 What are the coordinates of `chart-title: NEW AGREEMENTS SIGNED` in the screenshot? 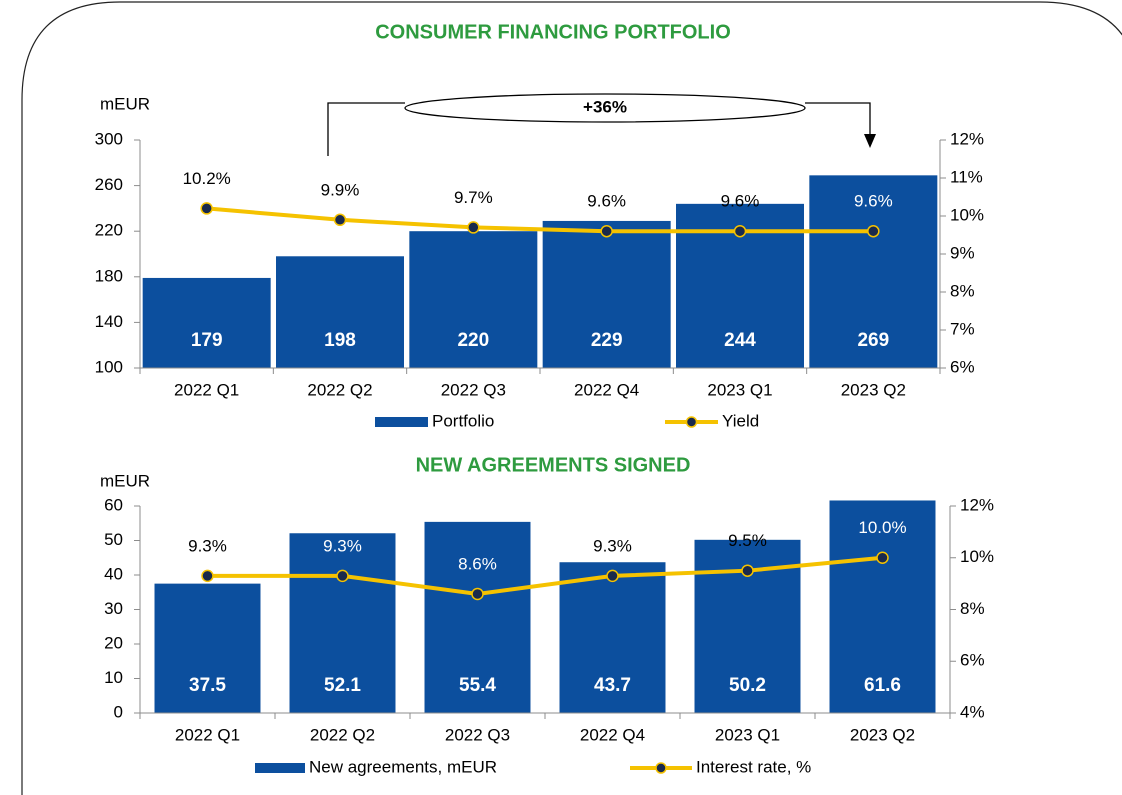 It's located at (553, 465).